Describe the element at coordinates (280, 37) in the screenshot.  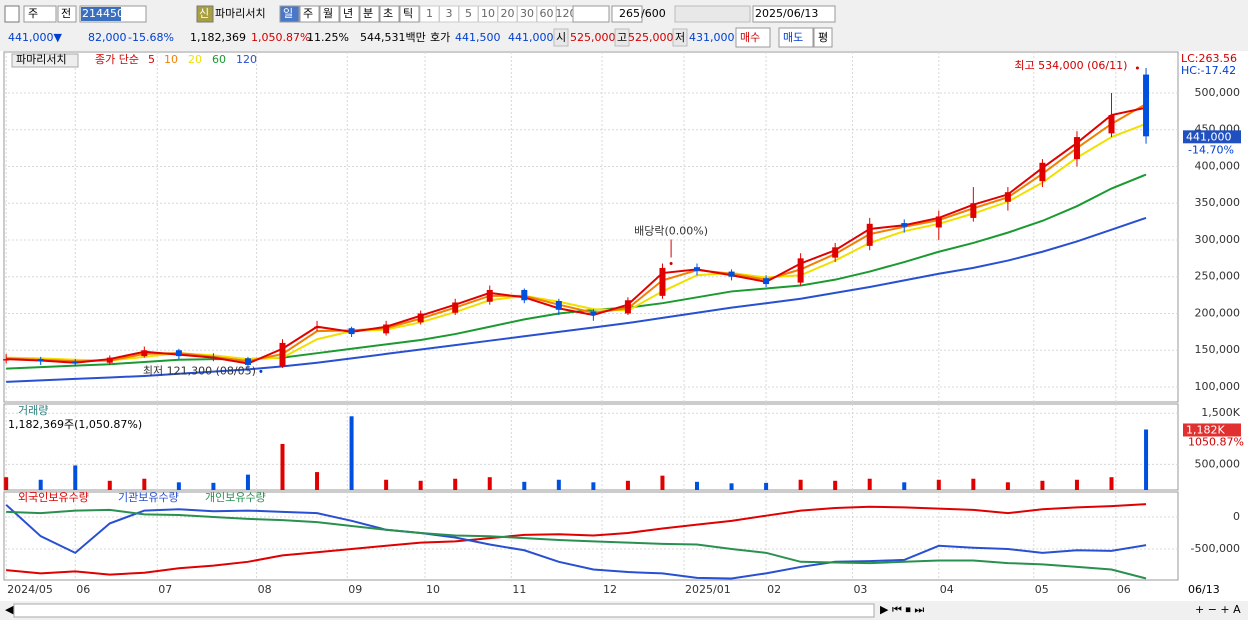
I see `quote-item: 1,050.87%` at that location.